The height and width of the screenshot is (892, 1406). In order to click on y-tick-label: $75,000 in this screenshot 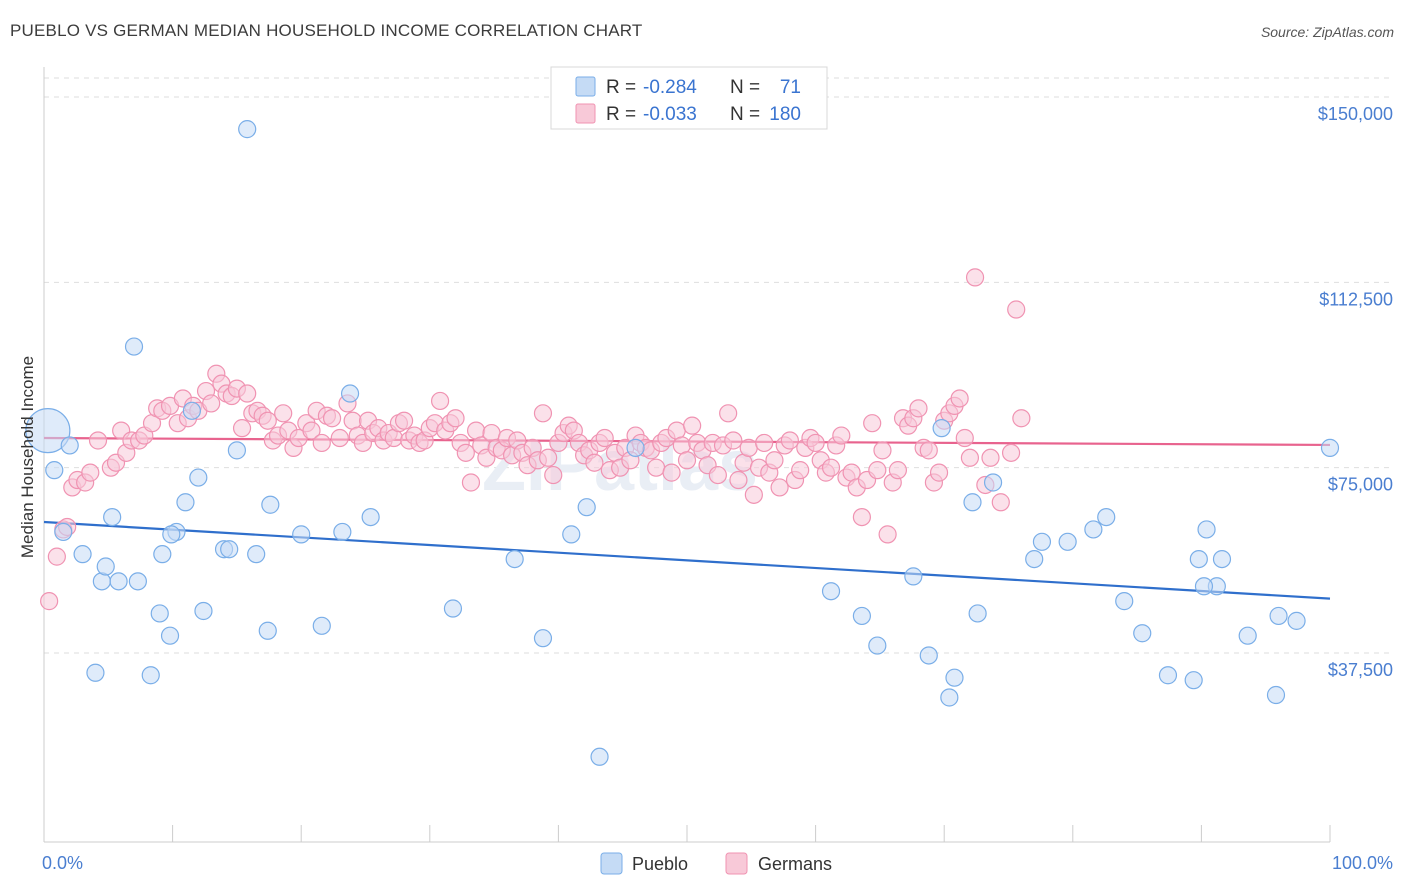, I will do `click(1360, 485)`.